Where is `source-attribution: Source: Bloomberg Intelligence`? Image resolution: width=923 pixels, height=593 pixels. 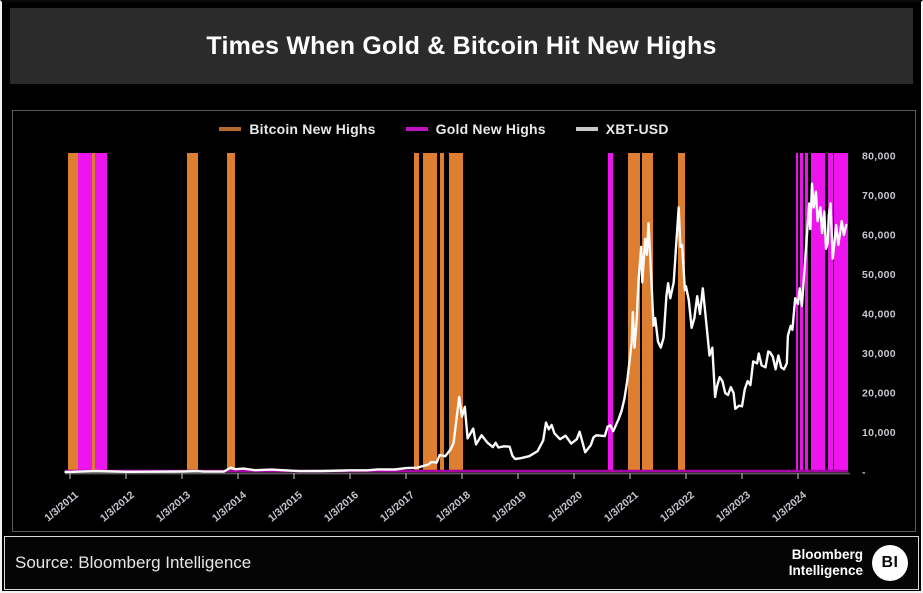 source-attribution: Source: Bloomberg Intelligence is located at coordinates (133, 562).